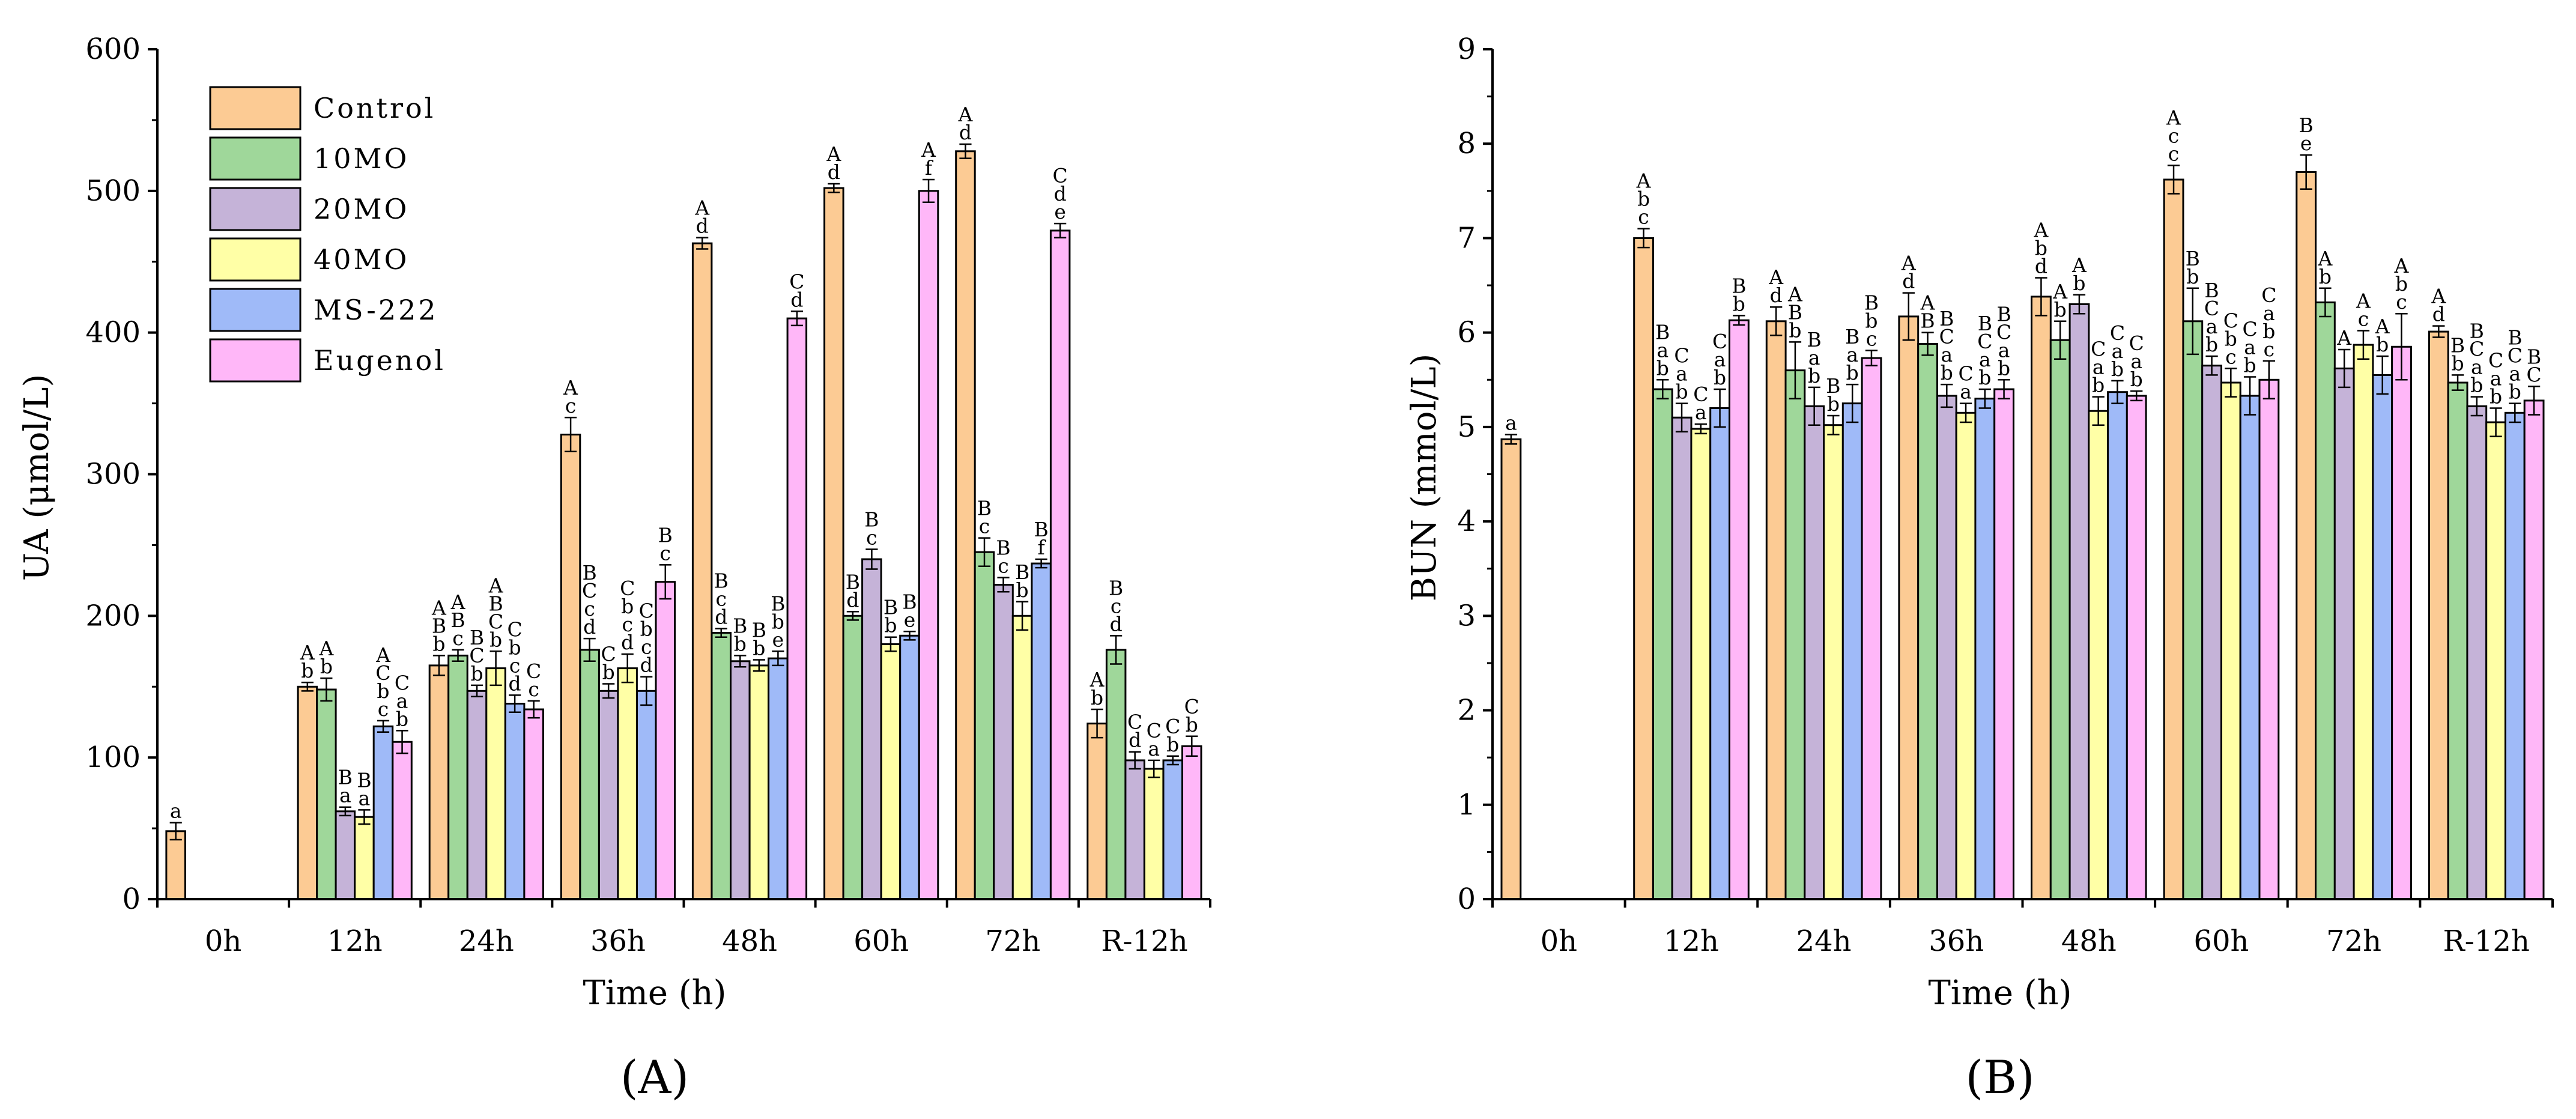 The image size is (2576, 1119). Describe the element at coordinates (1466, 805) in the screenshot. I see `y-tick-label-b-1: 1` at that location.